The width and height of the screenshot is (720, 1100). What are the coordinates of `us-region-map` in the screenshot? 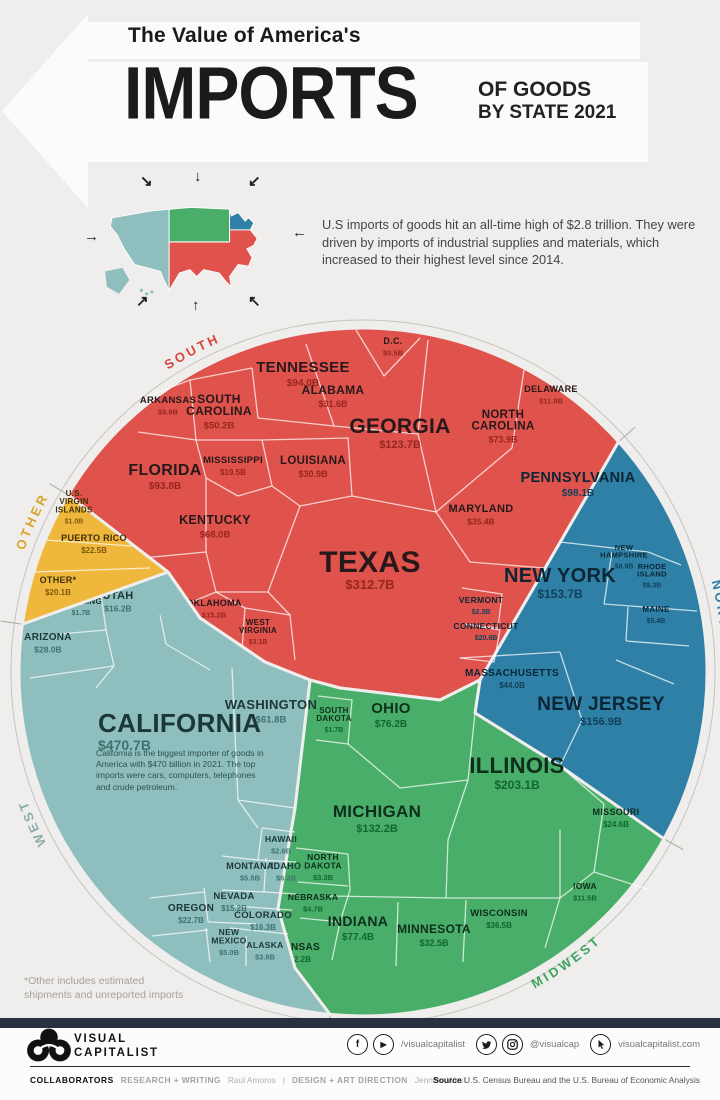 It's located at (181, 251).